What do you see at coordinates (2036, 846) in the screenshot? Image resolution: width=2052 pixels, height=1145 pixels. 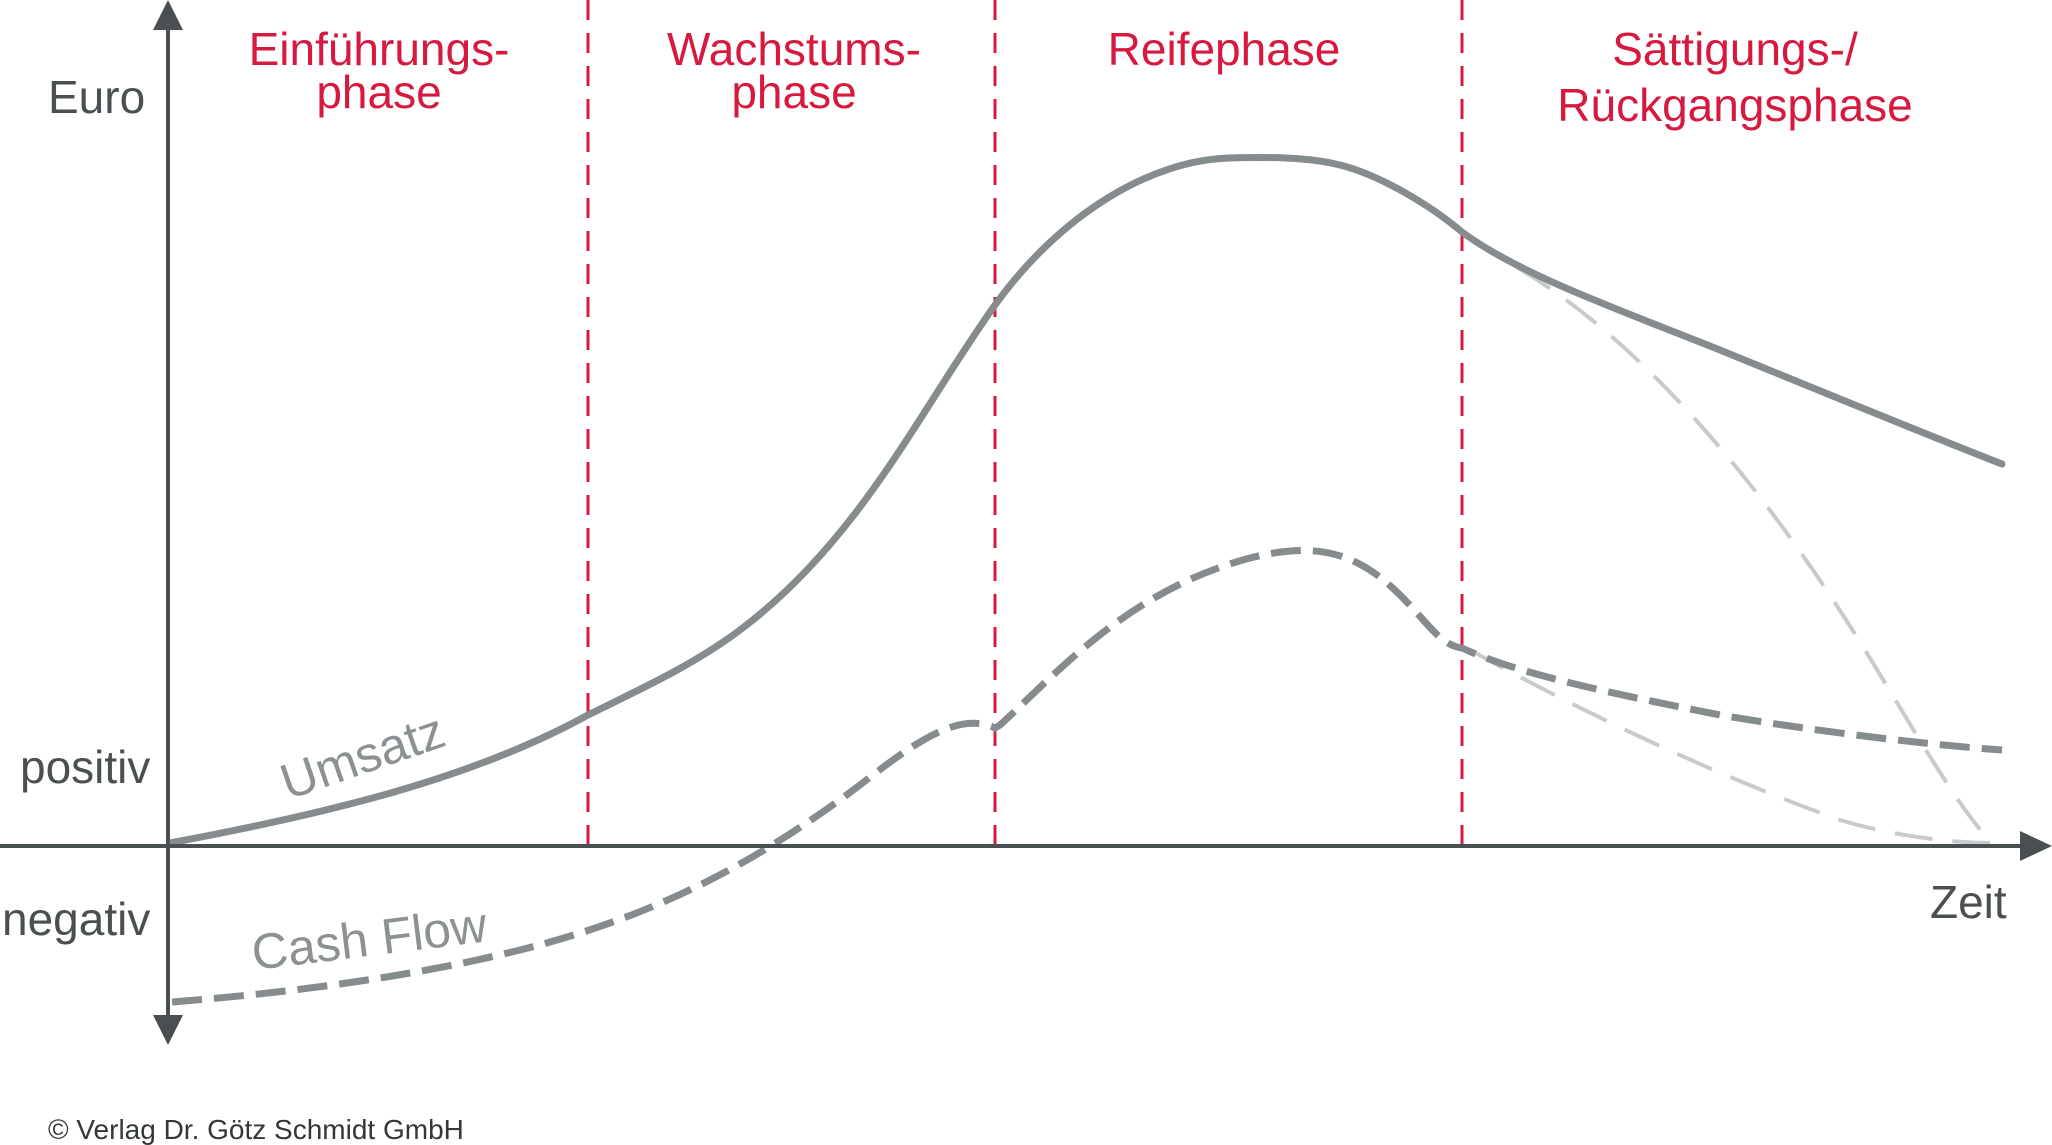 I see `x-axis-arrow-right-icon` at bounding box center [2036, 846].